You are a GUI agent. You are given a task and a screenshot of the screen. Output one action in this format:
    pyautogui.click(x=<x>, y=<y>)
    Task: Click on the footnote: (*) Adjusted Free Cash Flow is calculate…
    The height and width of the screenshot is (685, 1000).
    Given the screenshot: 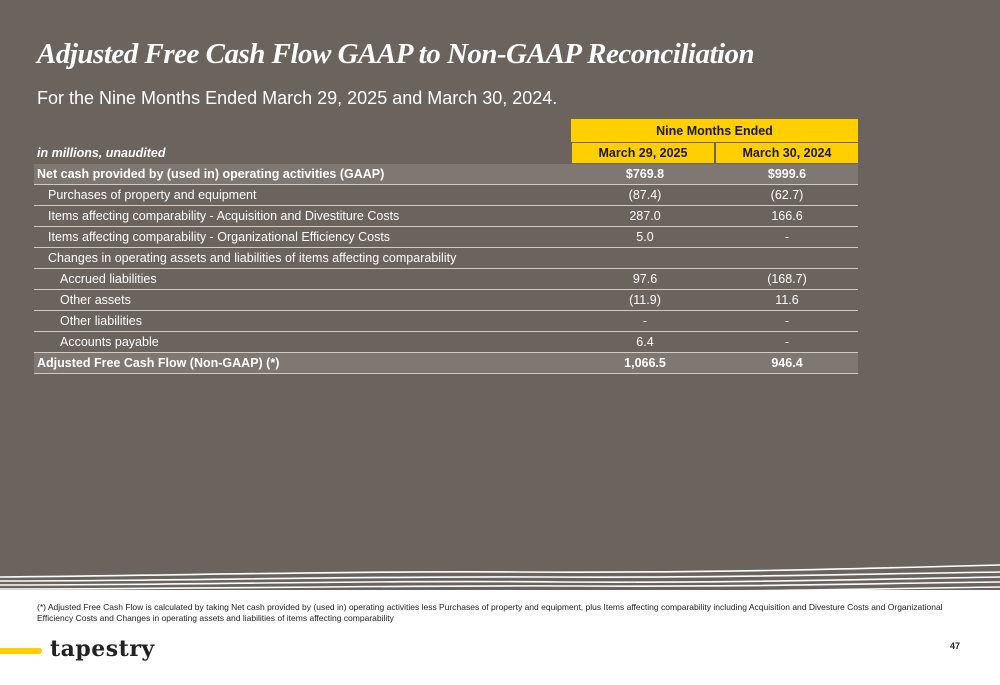 What is the action you would take?
    pyautogui.click(x=490, y=612)
    